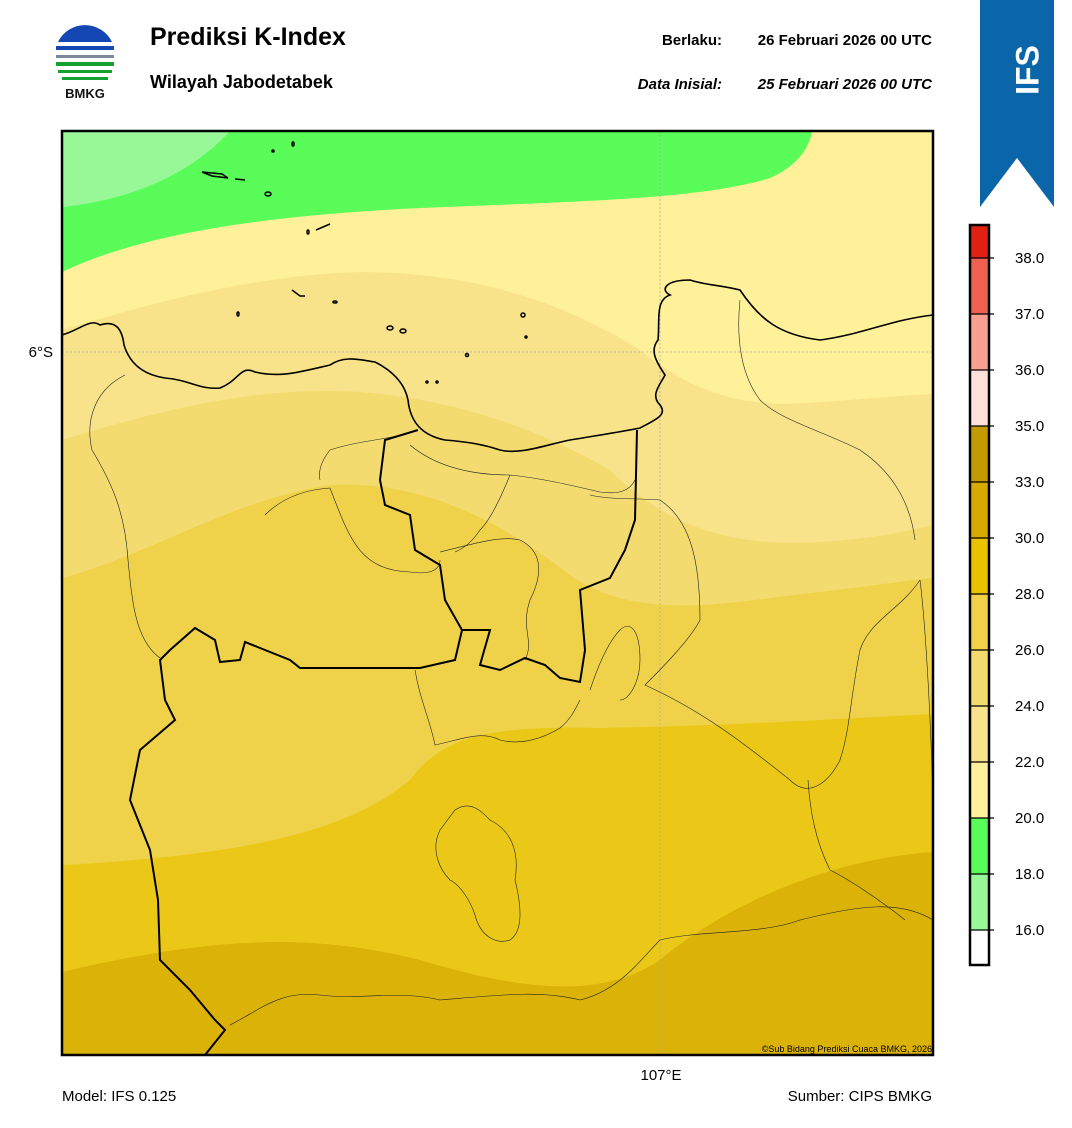 This screenshot has height=1128, width=1072. I want to click on init-label: Data Inisial:, so click(680, 84).